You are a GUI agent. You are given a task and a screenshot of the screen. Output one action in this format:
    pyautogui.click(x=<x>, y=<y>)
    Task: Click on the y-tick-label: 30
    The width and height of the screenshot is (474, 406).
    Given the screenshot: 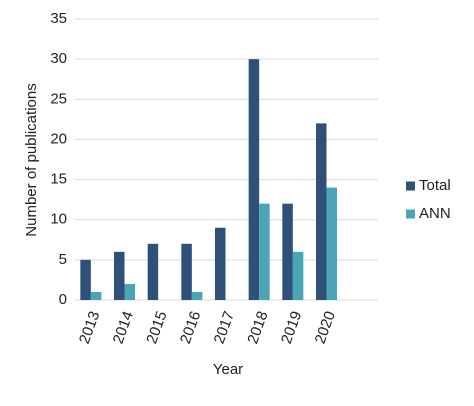 What is the action you would take?
    pyautogui.click(x=58, y=58)
    